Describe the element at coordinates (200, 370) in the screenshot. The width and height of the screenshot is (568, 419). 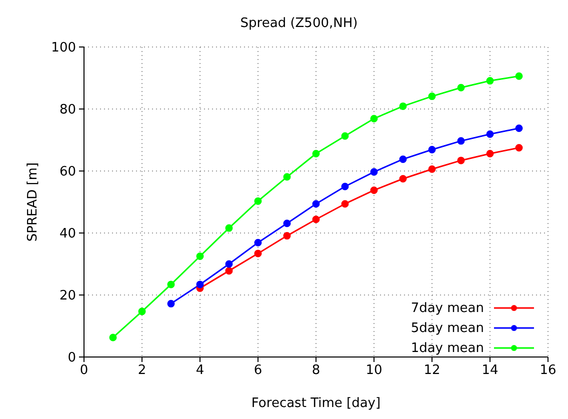
I see `x-tick-label: 4` at that location.